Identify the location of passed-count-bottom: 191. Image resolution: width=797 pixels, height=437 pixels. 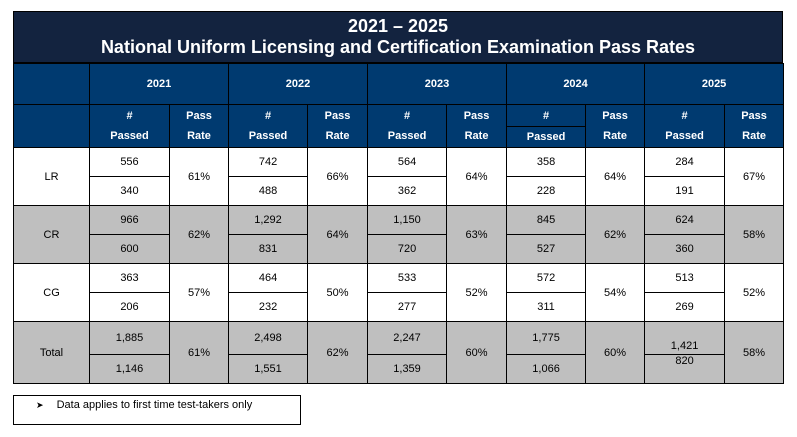
(685, 191).